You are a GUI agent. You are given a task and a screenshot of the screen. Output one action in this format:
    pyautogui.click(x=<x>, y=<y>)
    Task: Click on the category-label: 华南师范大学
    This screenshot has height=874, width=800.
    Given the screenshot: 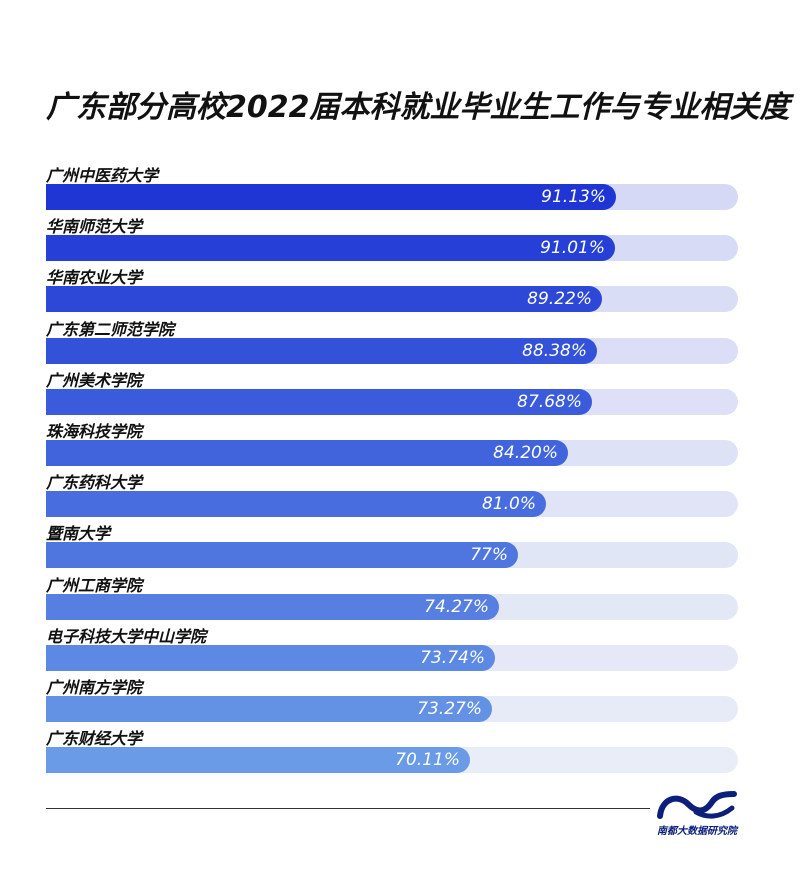 What is the action you would take?
    pyautogui.click(x=94, y=227)
    